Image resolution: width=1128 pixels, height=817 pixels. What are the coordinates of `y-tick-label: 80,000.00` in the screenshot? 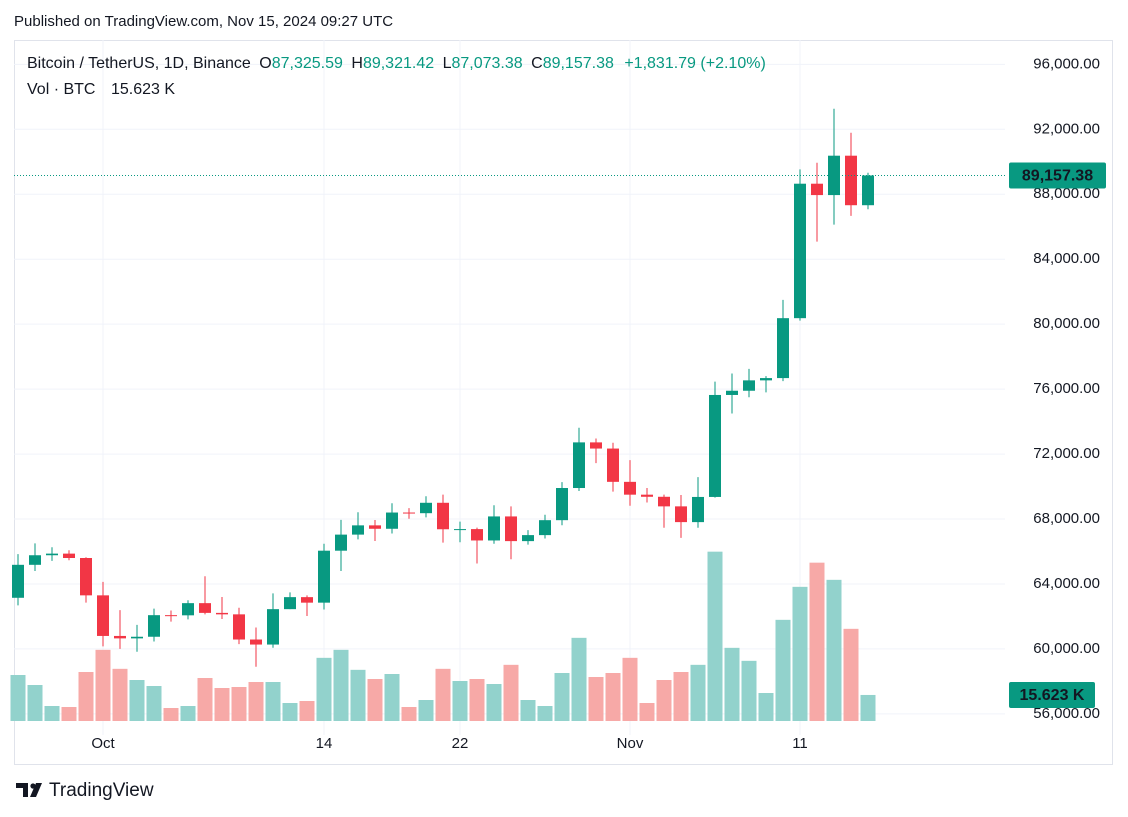 It's located at (1066, 323).